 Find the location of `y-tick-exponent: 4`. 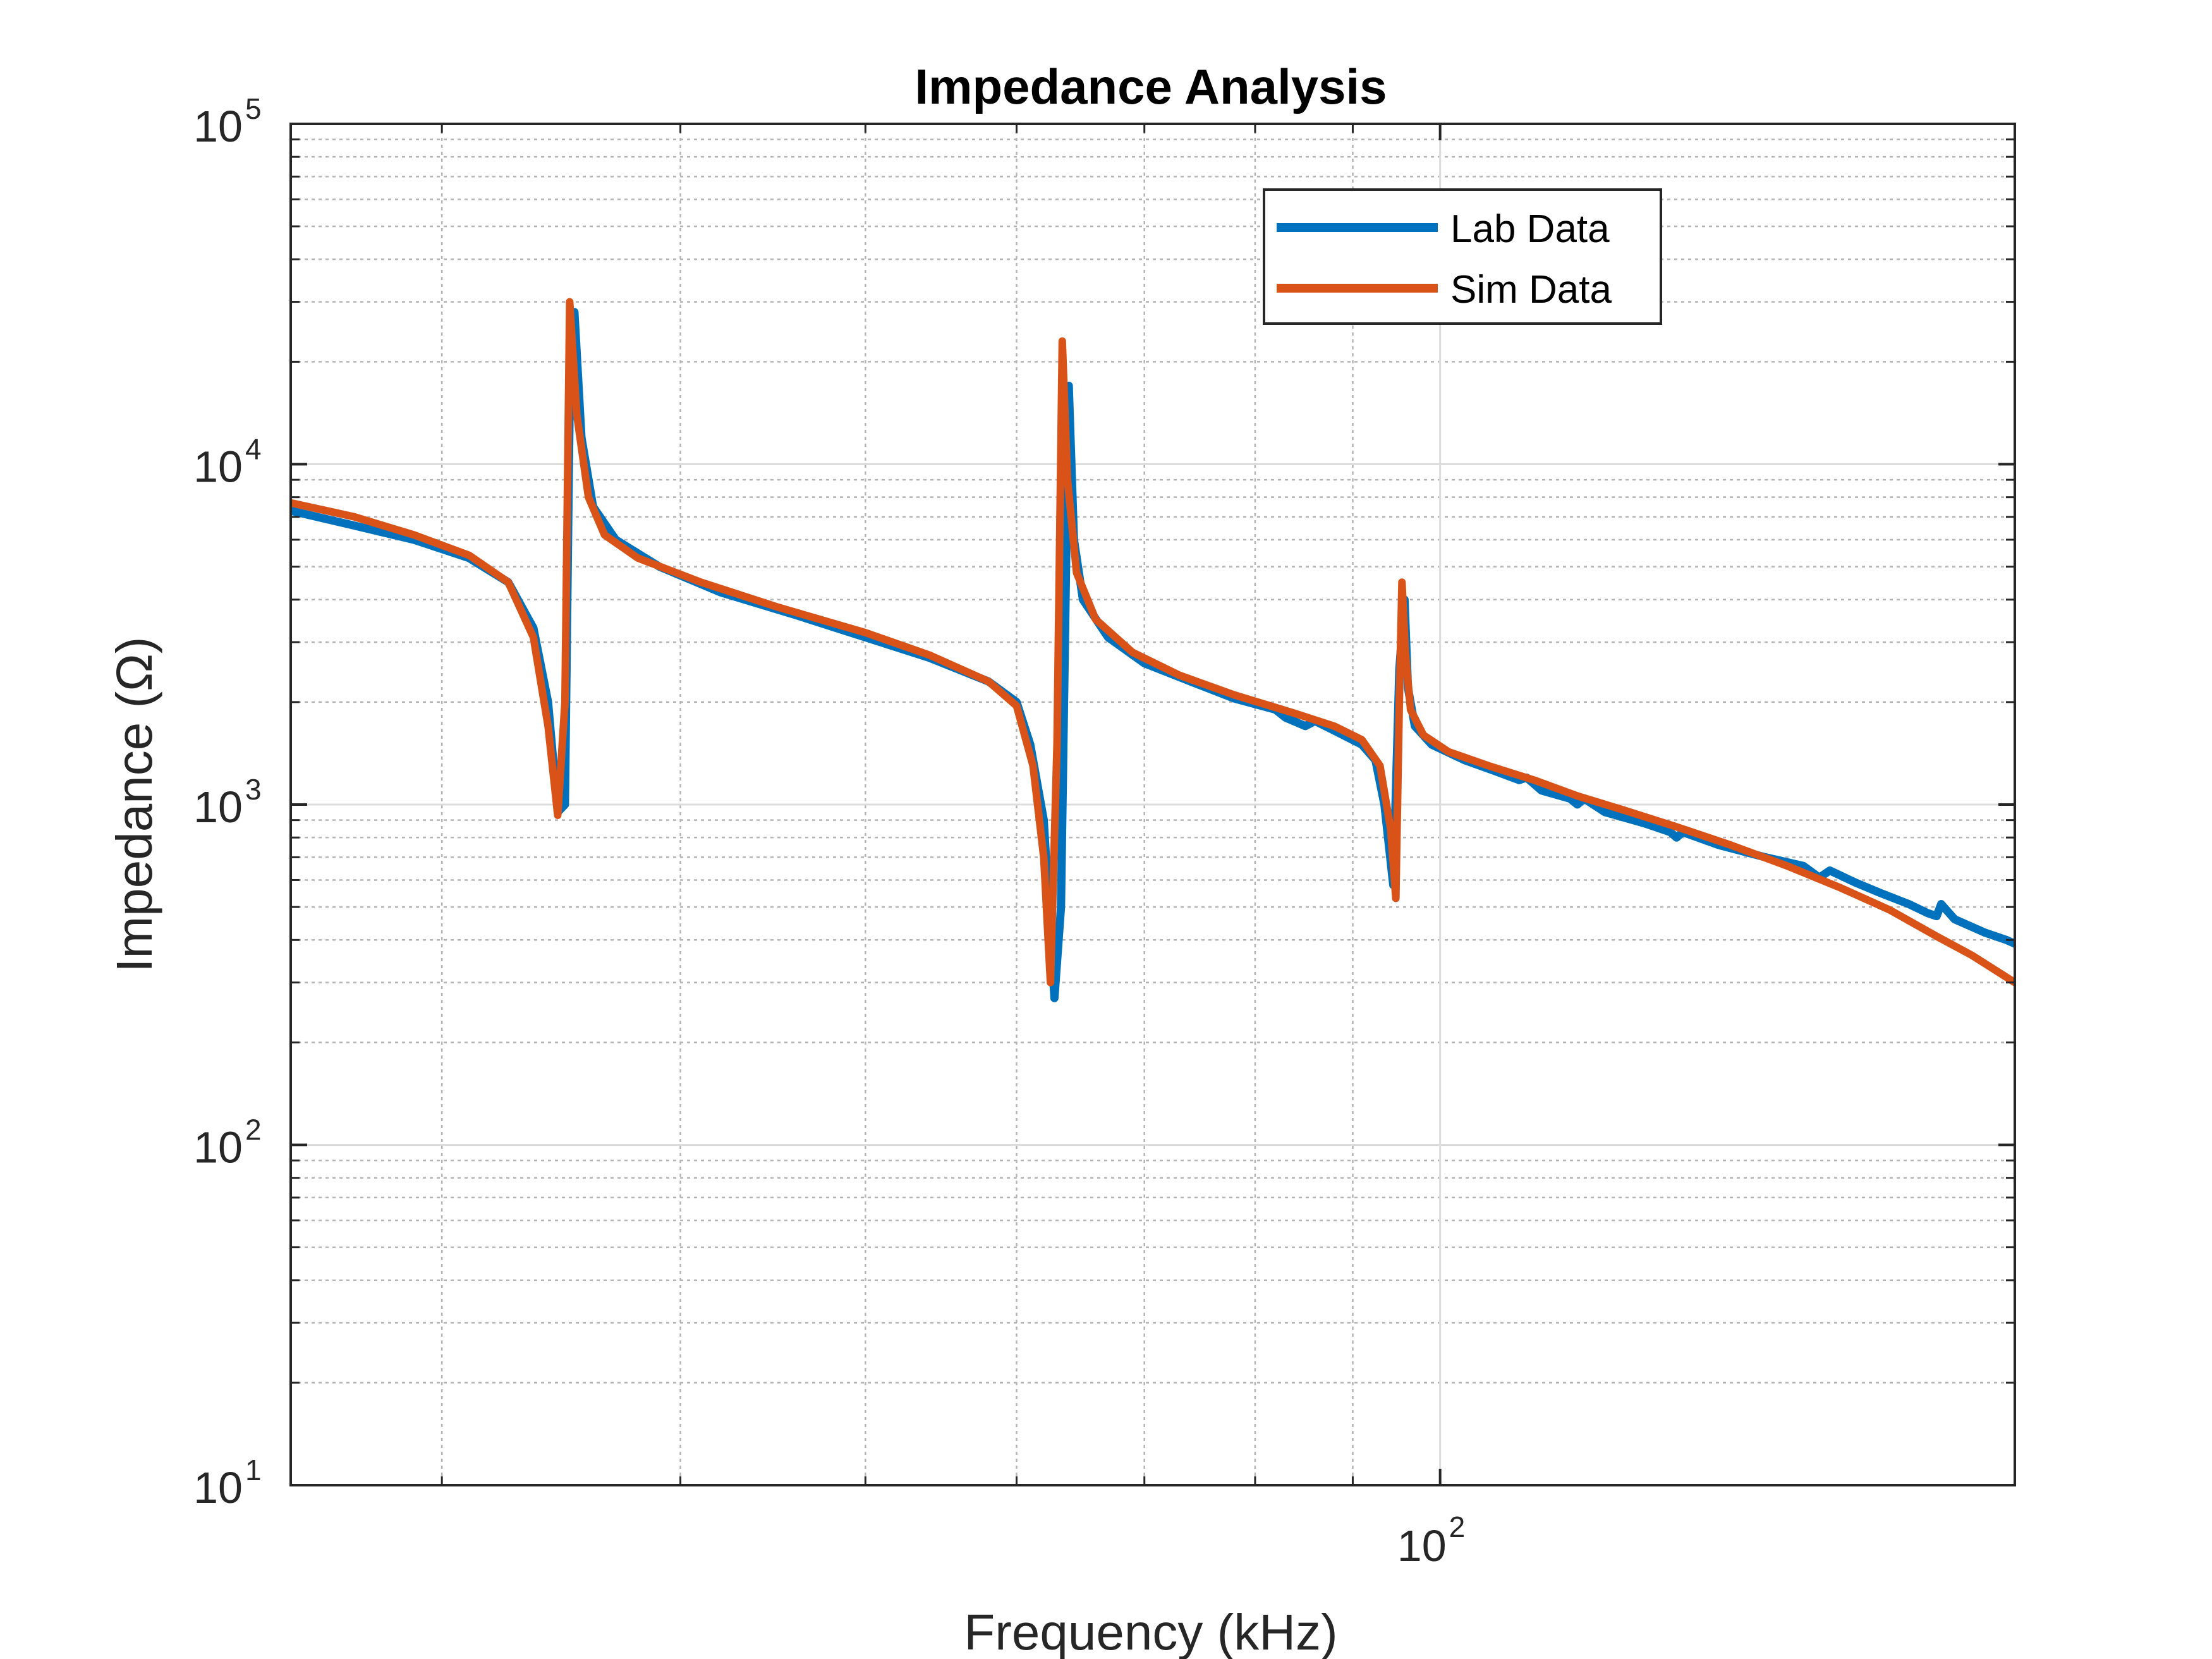

y-tick-exponent: 4 is located at coordinates (253, 449).